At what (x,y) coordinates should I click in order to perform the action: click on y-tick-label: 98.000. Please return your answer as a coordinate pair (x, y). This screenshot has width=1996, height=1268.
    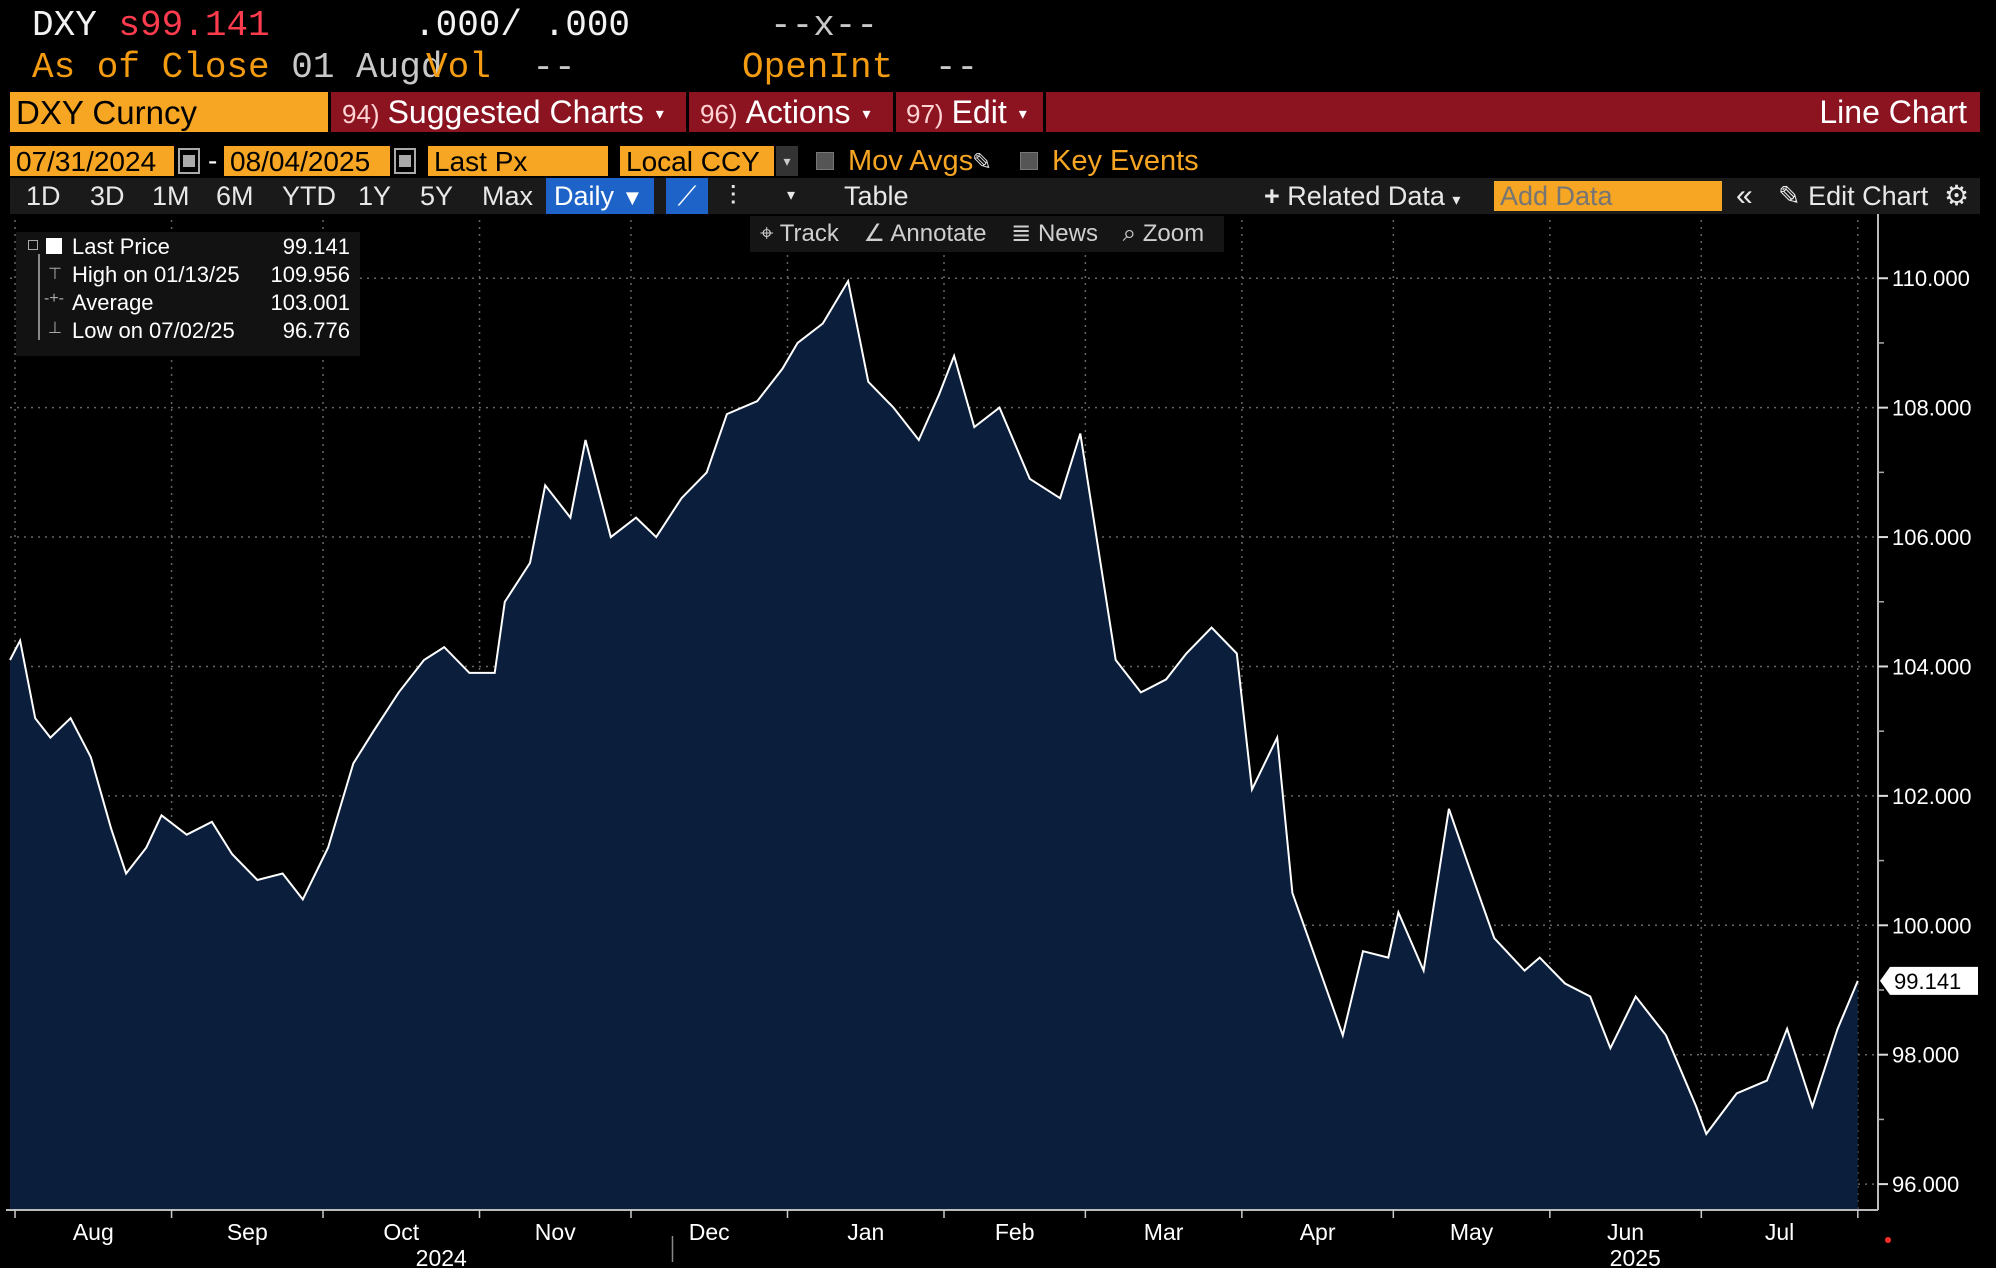
    Looking at the image, I should click on (1925, 1055).